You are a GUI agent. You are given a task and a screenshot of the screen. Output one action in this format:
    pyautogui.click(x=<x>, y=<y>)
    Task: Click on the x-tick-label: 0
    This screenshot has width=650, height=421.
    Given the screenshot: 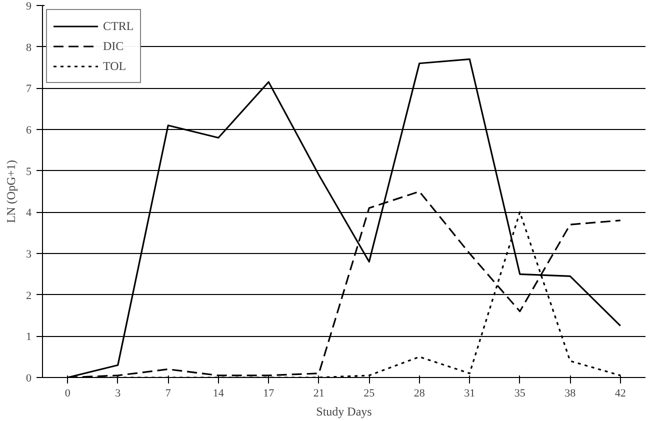 What is the action you would take?
    pyautogui.click(x=67, y=394)
    